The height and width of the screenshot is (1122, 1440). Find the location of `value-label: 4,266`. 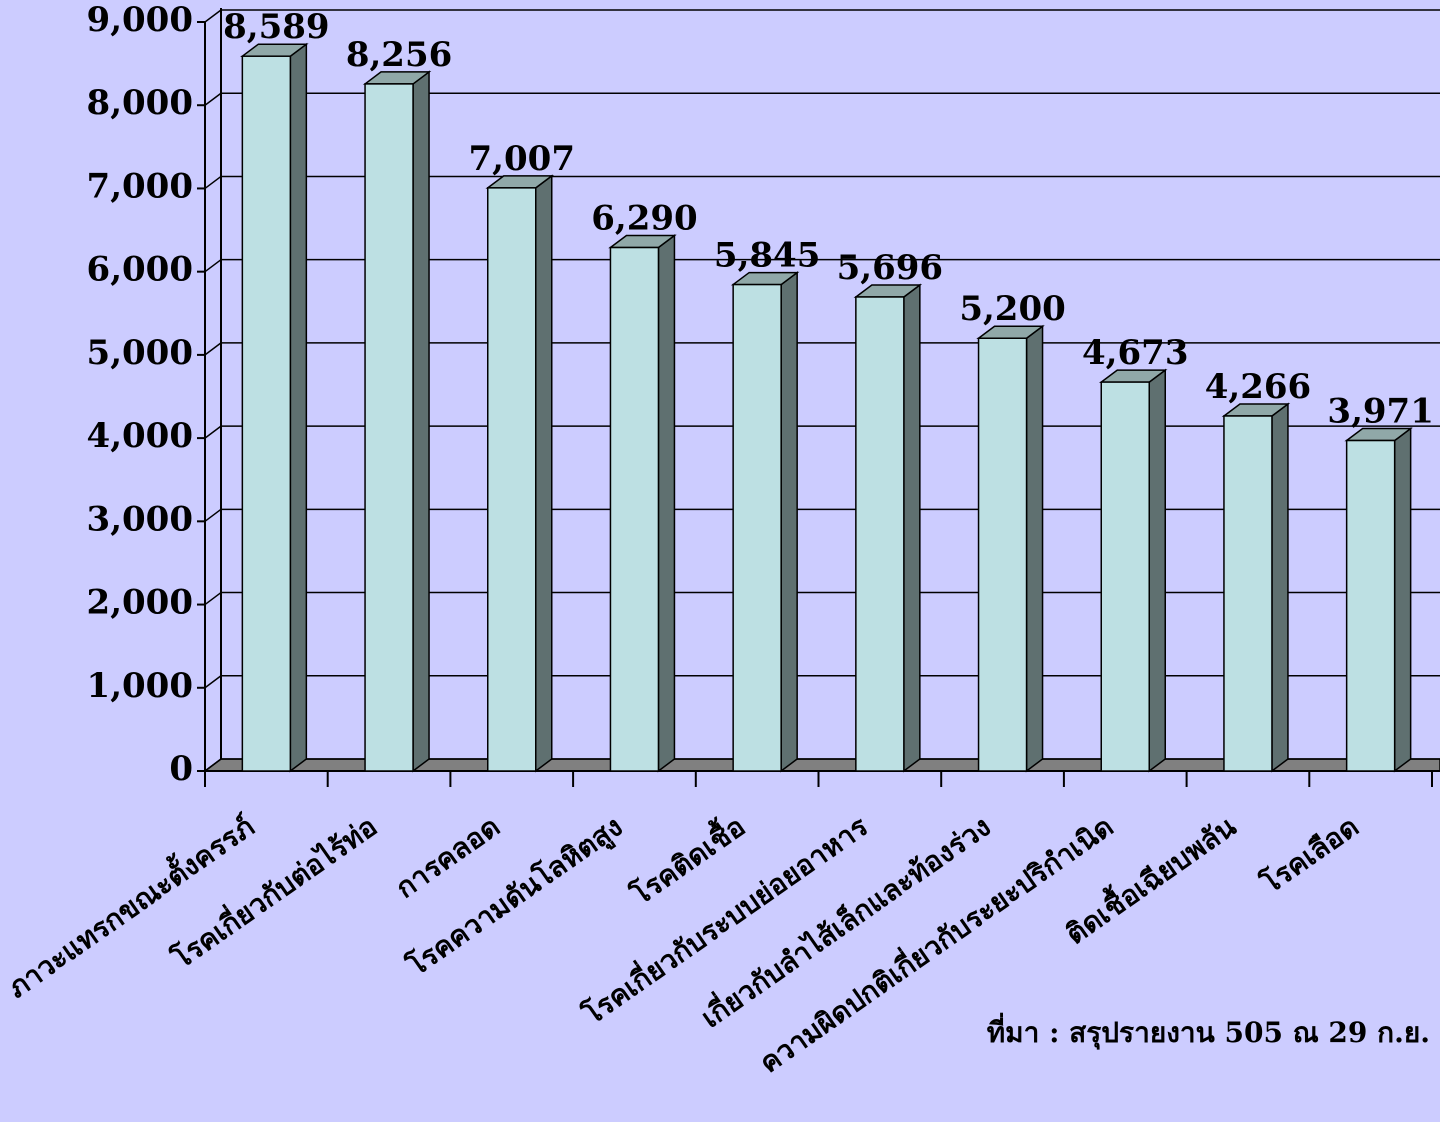

value-label: 4,266 is located at coordinates (1258, 387).